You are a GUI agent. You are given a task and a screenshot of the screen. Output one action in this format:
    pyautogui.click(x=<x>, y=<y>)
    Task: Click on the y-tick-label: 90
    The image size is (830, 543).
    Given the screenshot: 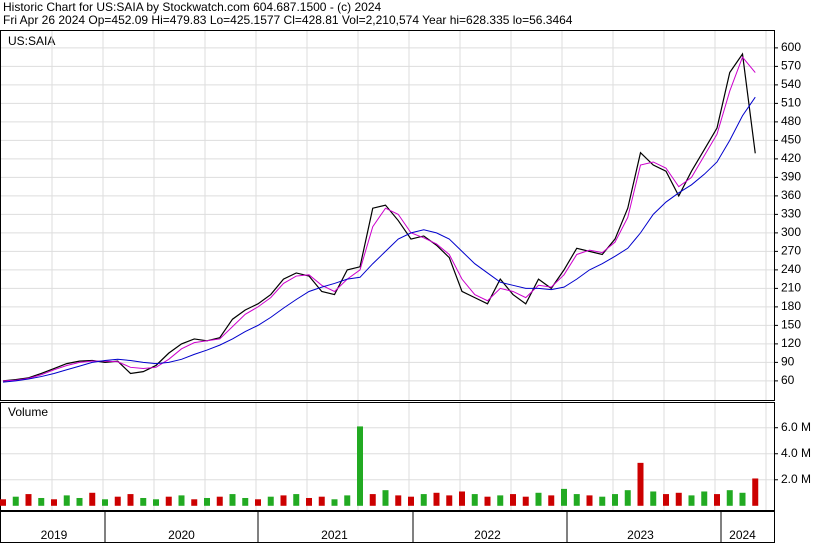 What is the action you would take?
    pyautogui.click(x=788, y=362)
    